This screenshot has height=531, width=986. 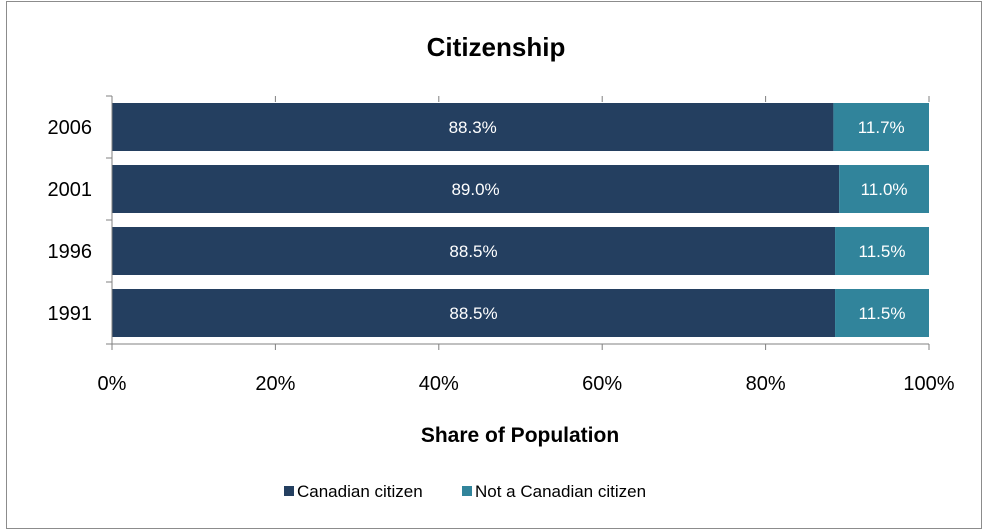 What do you see at coordinates (928, 384) in the screenshot?
I see `x-tick-label: 100%` at bounding box center [928, 384].